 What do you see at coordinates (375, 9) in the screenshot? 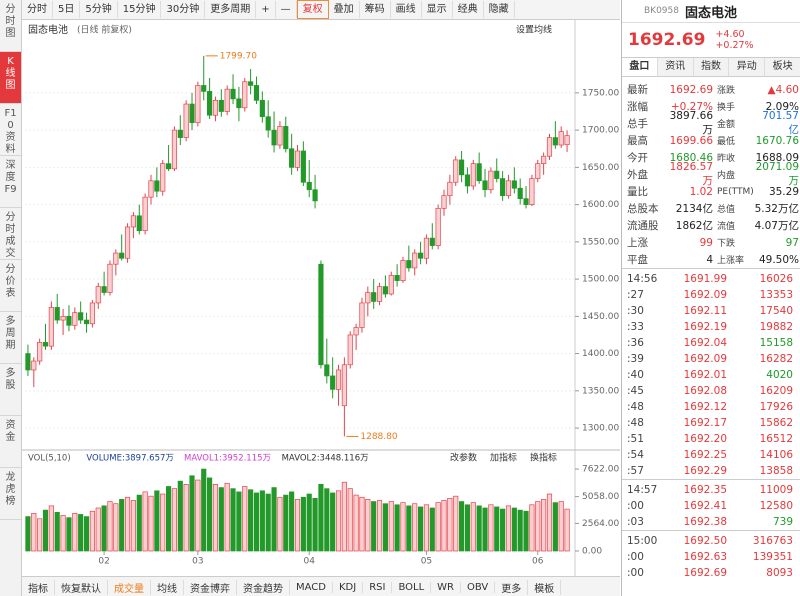
I see `tool-button: 筹码` at bounding box center [375, 9].